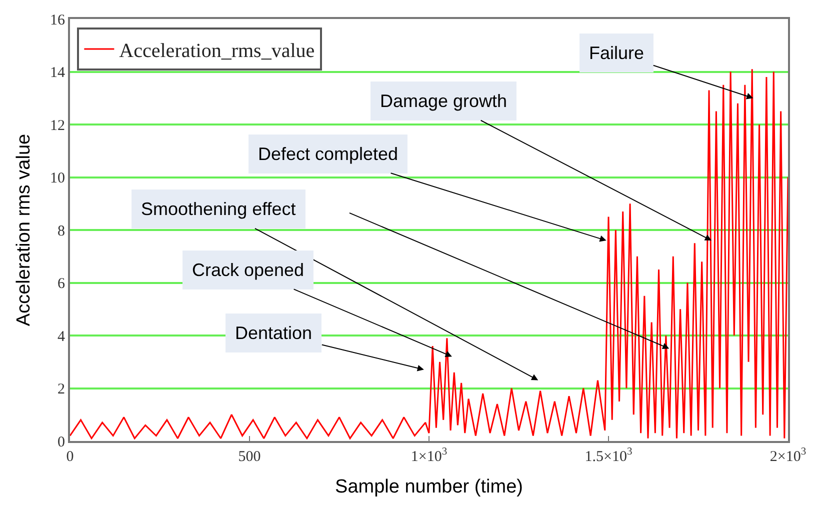  What do you see at coordinates (248, 270) in the screenshot?
I see `annotation: Crack opened` at bounding box center [248, 270].